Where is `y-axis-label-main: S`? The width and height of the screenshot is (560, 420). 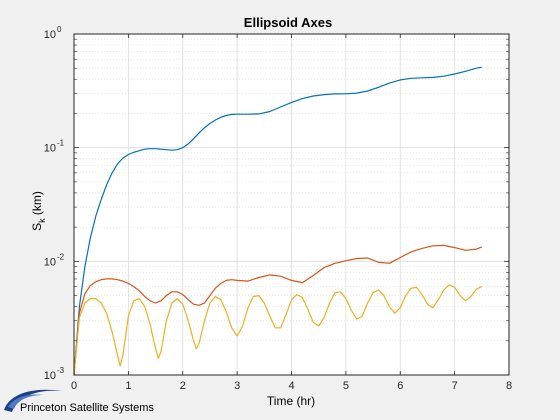 y-axis-label-main: S is located at coordinates (37, 227).